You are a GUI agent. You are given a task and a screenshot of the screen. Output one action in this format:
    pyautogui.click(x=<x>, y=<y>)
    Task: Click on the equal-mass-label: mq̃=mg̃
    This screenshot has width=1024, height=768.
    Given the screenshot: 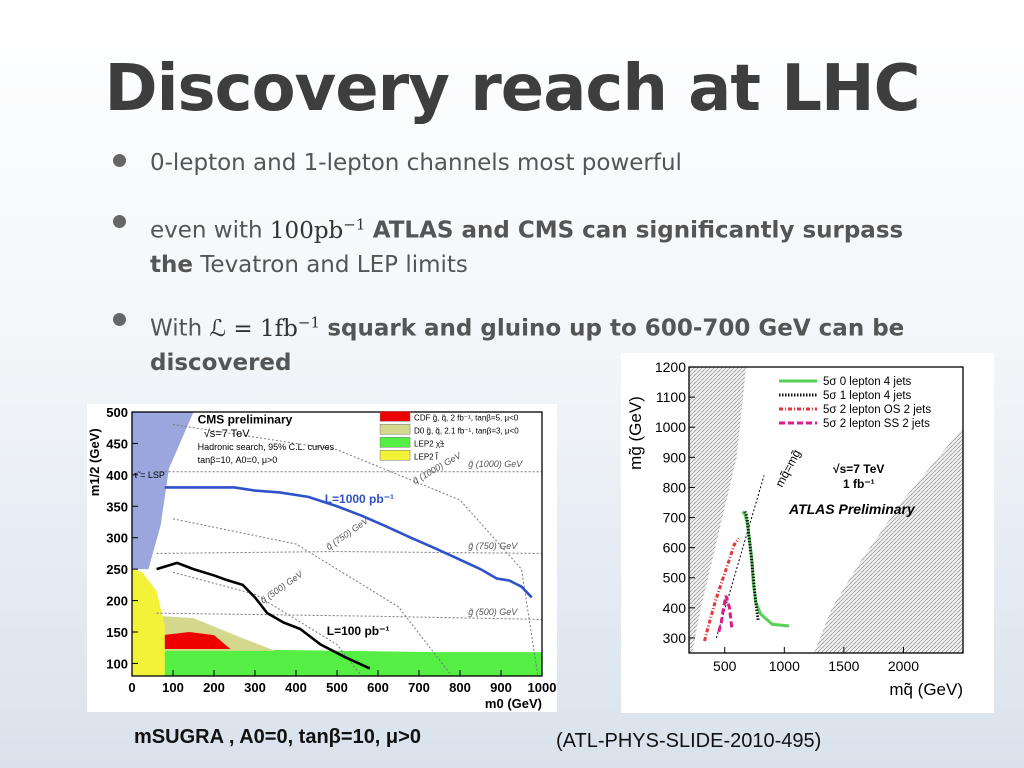 What is the action you would take?
    pyautogui.click(x=787, y=468)
    